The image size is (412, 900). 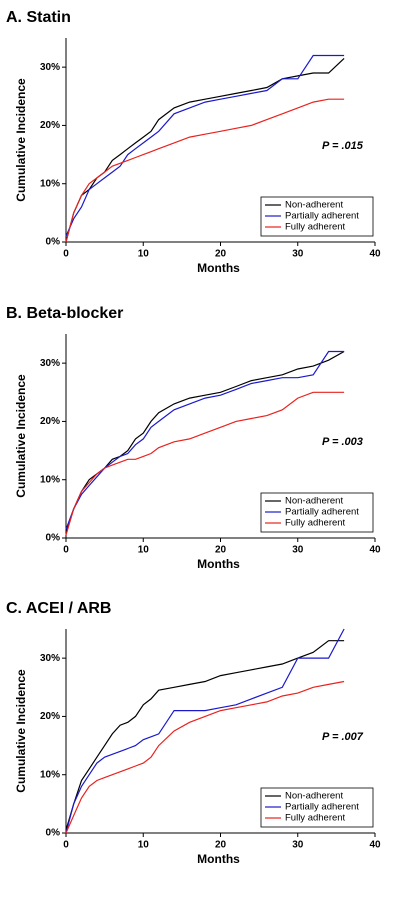 I want to click on p-value: P = .015, so click(x=343, y=146).